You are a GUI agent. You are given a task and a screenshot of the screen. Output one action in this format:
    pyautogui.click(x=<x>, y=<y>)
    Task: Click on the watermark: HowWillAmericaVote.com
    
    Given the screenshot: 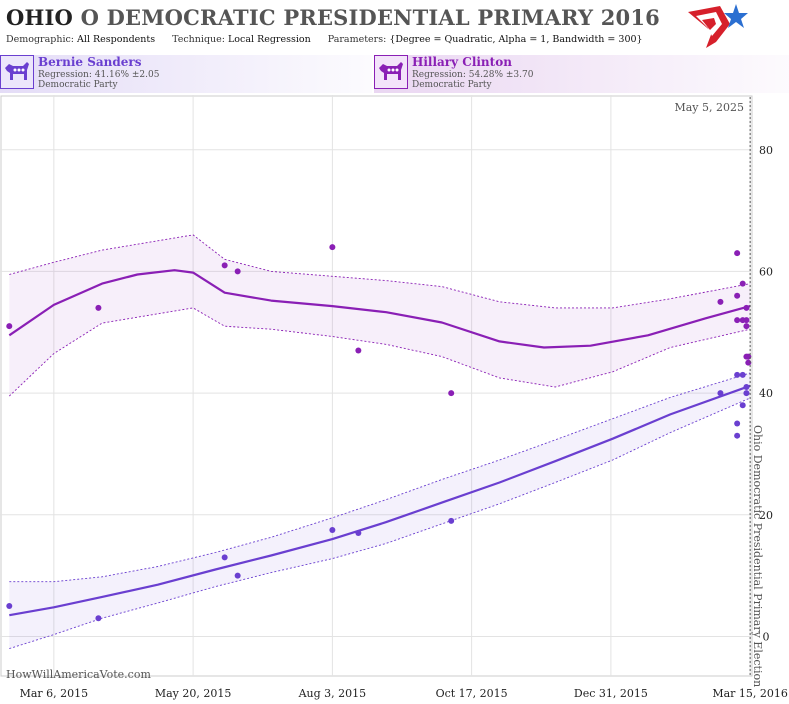 What is the action you would take?
    pyautogui.click(x=78, y=674)
    